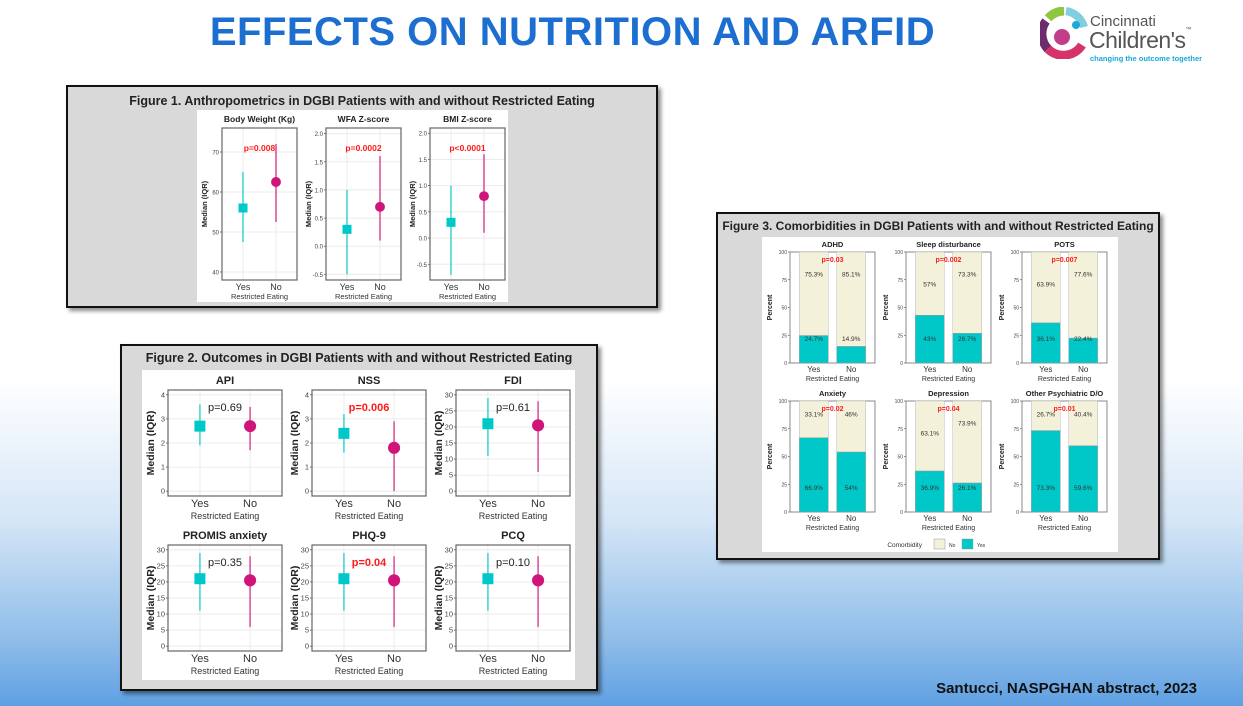  I want to click on data-label-no: 26.7%, so click(1046, 415).